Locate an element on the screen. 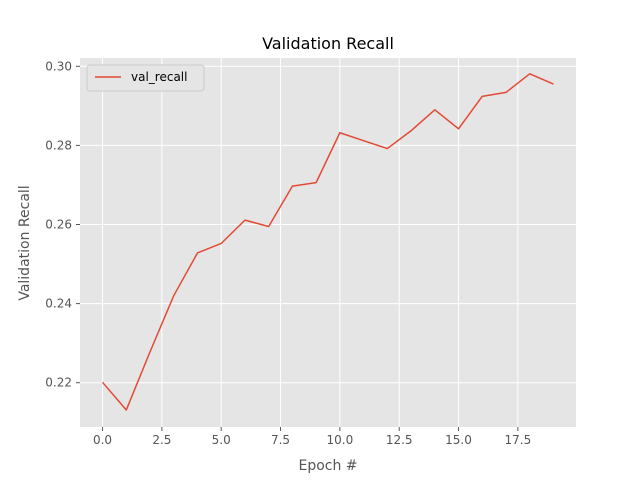  x-tick-label: 5.0 is located at coordinates (221, 440).